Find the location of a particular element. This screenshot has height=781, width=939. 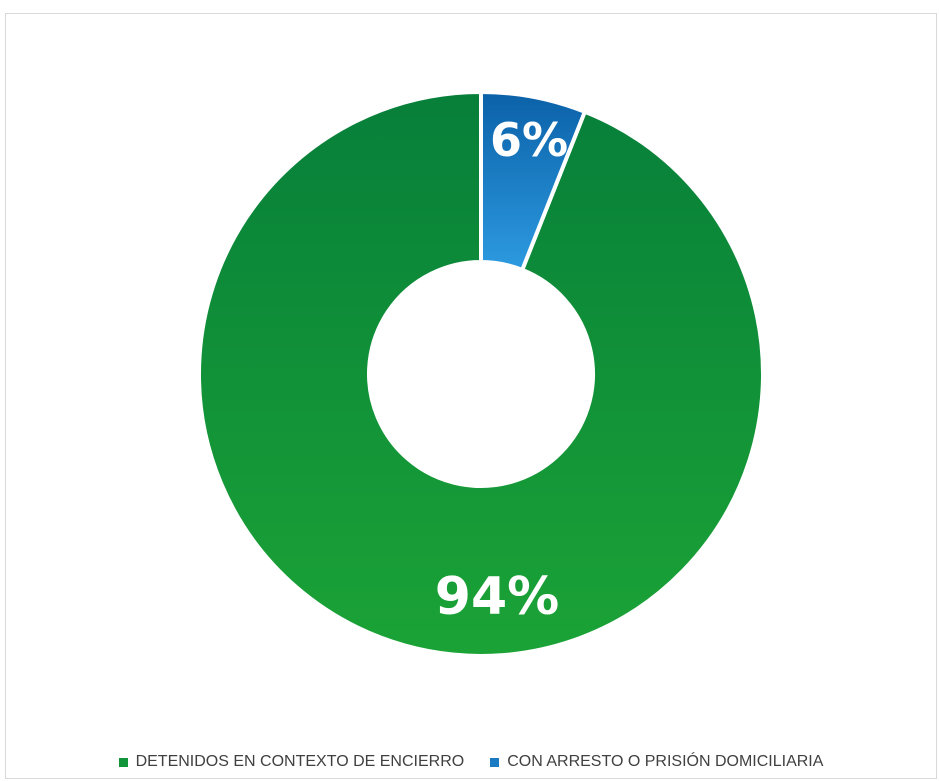

slice-domiciliaria is located at coordinates (533, 181).